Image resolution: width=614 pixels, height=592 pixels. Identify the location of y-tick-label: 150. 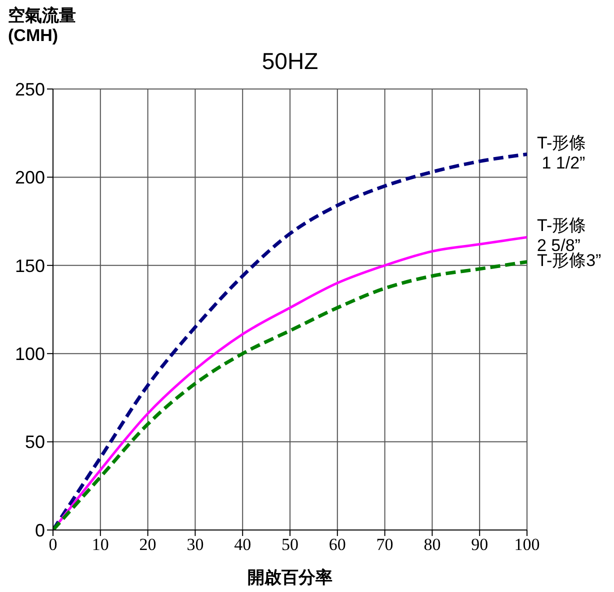
(29, 266).